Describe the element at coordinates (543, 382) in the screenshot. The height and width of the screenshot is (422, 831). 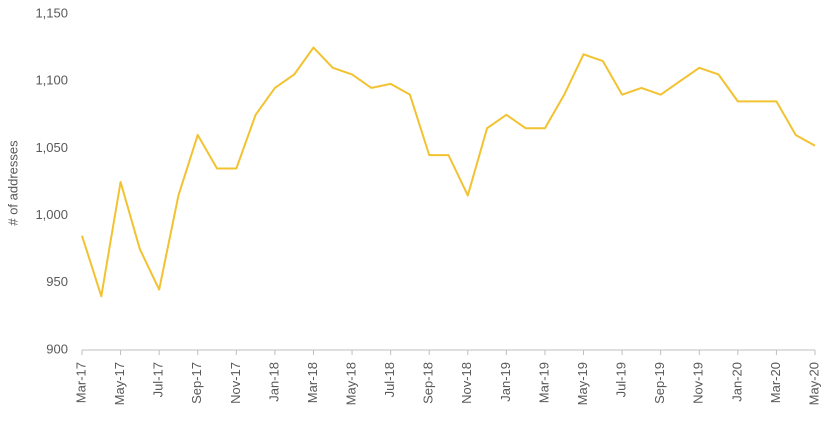
I see `x-tick-label: Mar-19` at that location.